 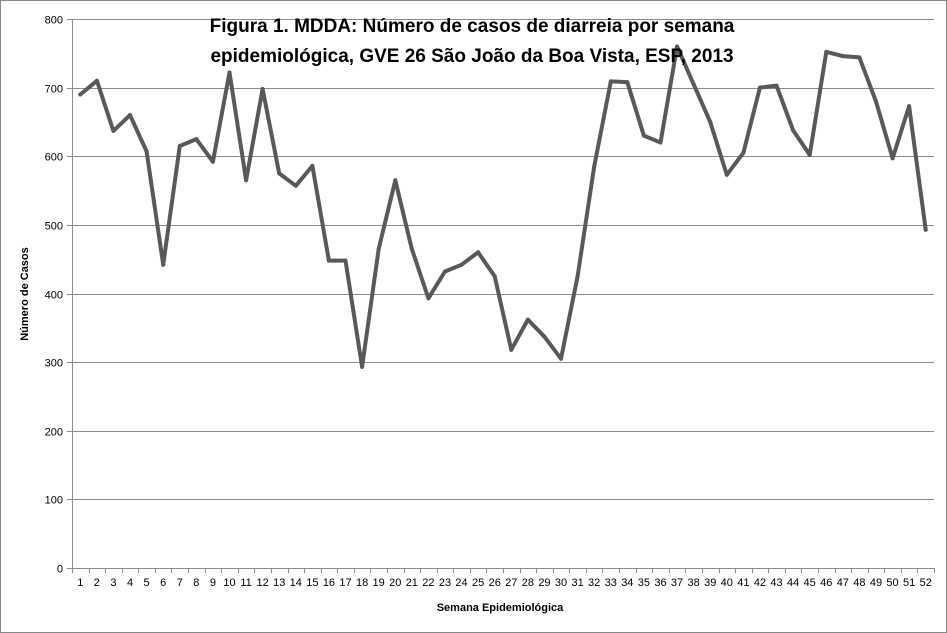 What do you see at coordinates (561, 583) in the screenshot?
I see `x-tick-label: 30` at bounding box center [561, 583].